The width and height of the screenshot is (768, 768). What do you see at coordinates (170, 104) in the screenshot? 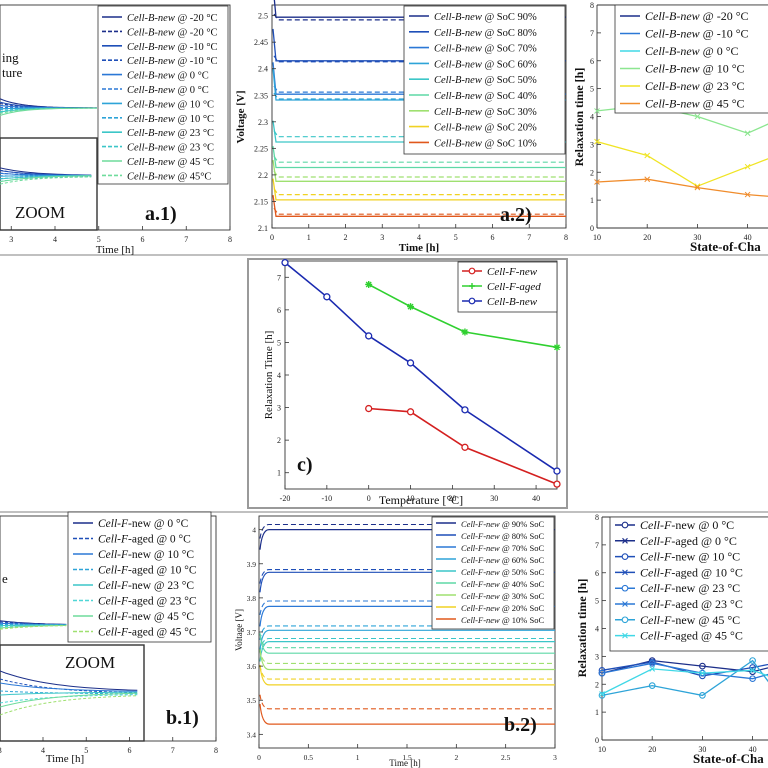
I see `legend-label: Cell-B-new @ 10 °C` at bounding box center [170, 104].